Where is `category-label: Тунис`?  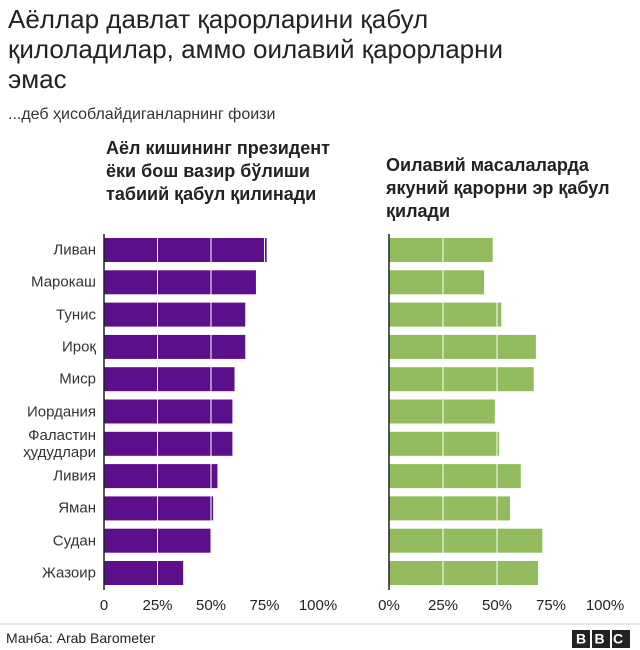
category-label: Тунис is located at coordinates (76, 315).